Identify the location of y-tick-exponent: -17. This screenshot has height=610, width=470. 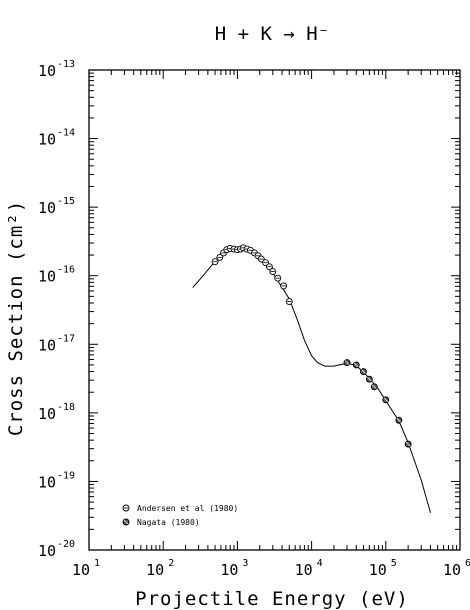
(66, 338).